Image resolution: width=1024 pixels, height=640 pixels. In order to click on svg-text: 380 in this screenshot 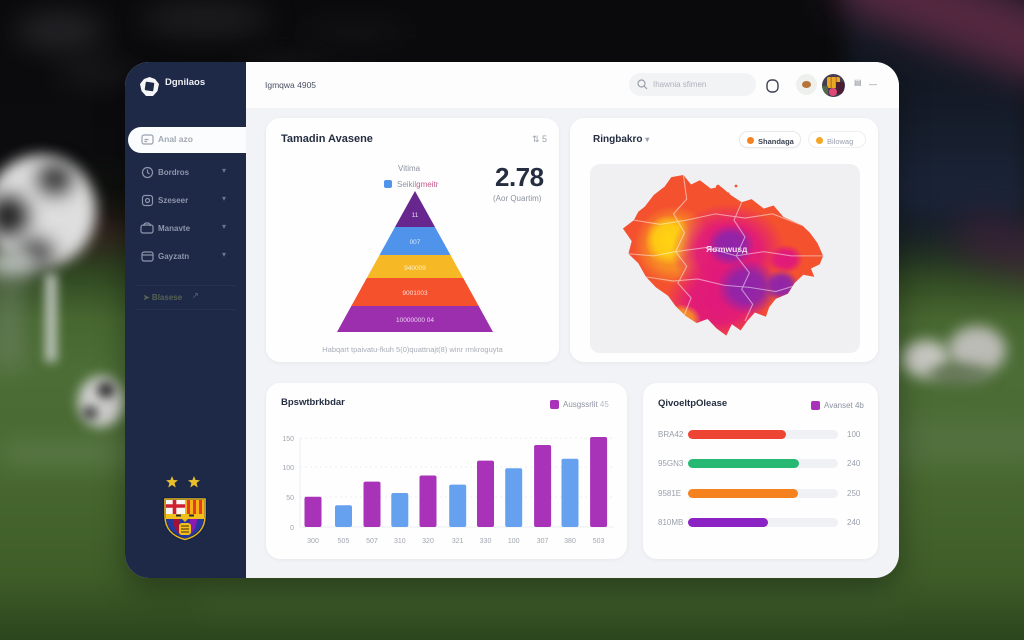, I will do `click(570, 541)`.